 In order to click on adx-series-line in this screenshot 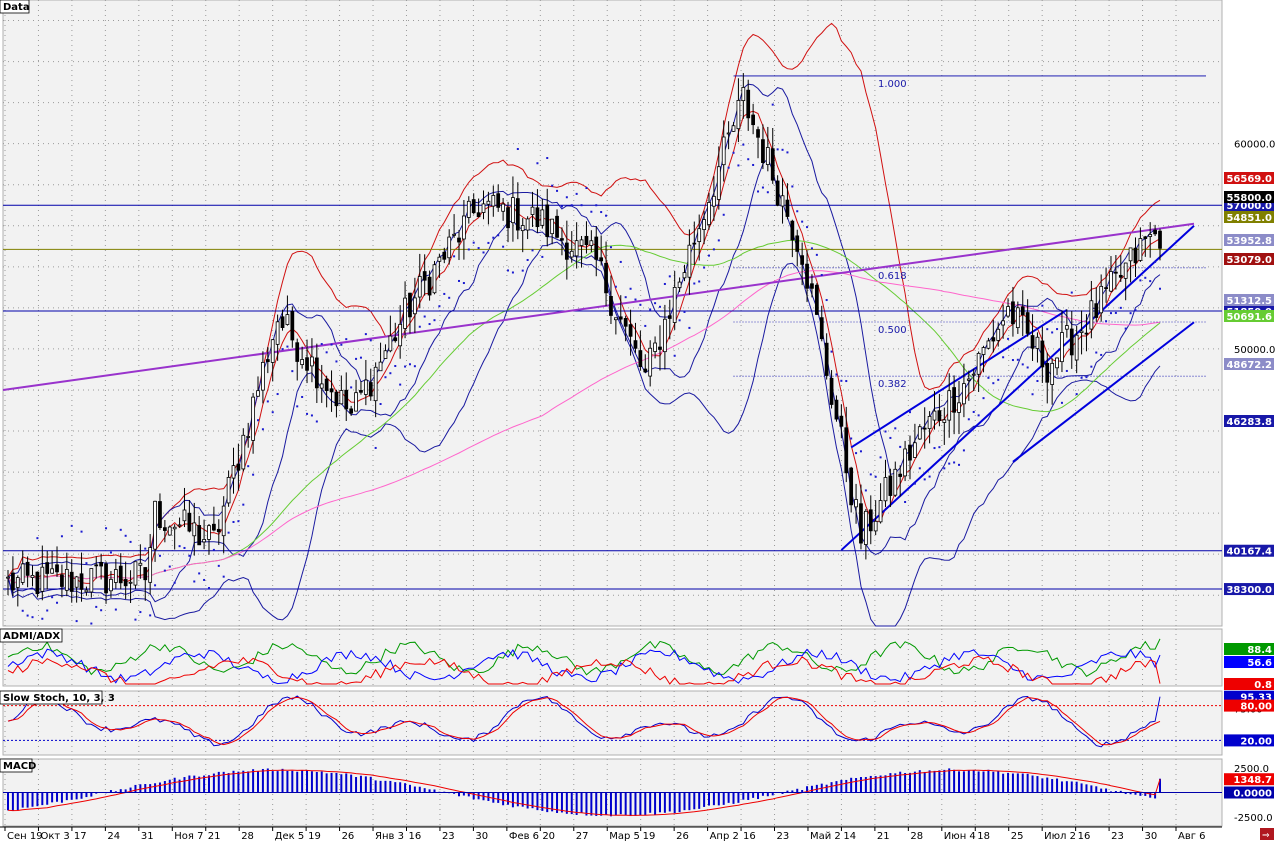, I will do `click(584, 657)`.